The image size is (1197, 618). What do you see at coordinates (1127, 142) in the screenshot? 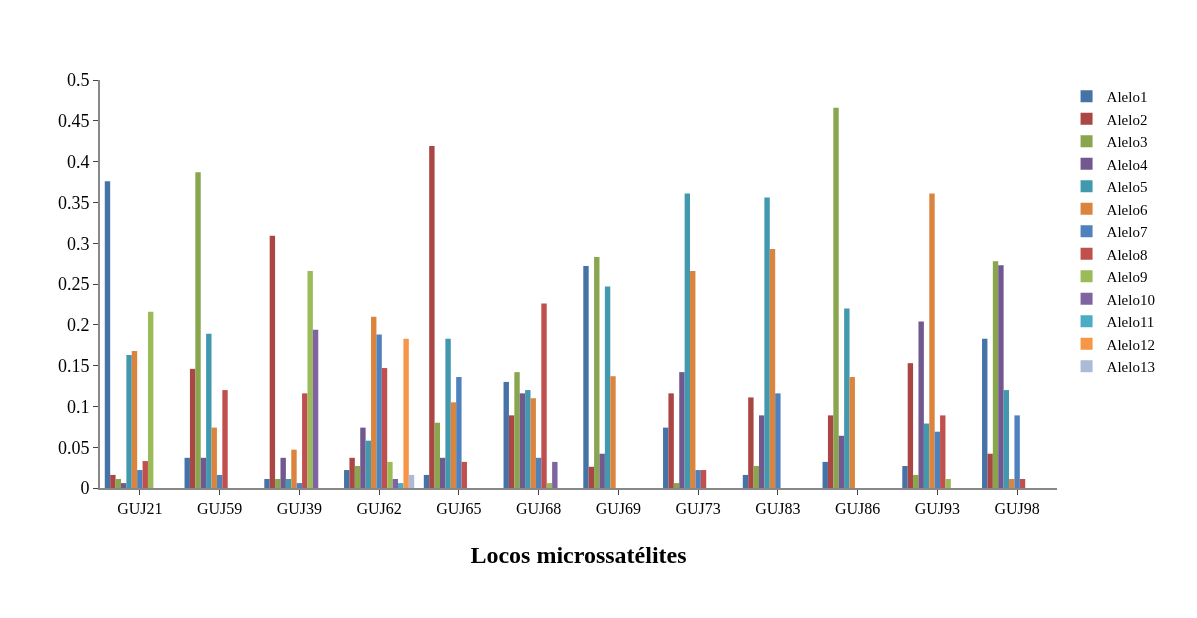
I see `legend-label: Alelo3` at bounding box center [1127, 142].